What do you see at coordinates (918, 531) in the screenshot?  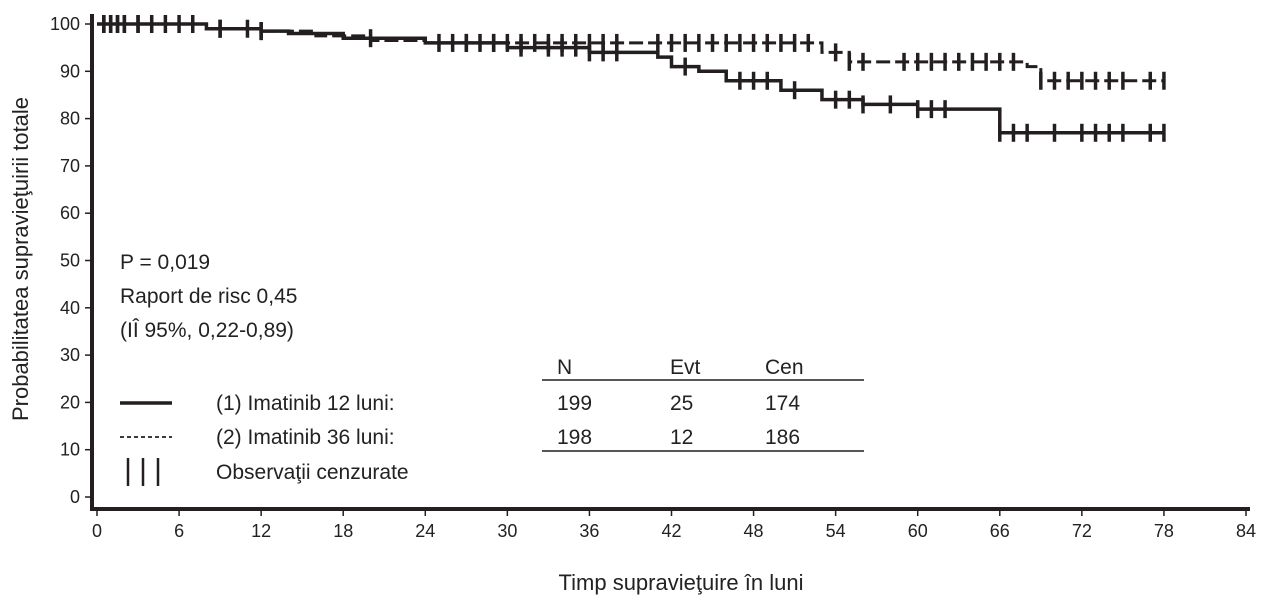 I see `x-tick-label: 60` at bounding box center [918, 531].